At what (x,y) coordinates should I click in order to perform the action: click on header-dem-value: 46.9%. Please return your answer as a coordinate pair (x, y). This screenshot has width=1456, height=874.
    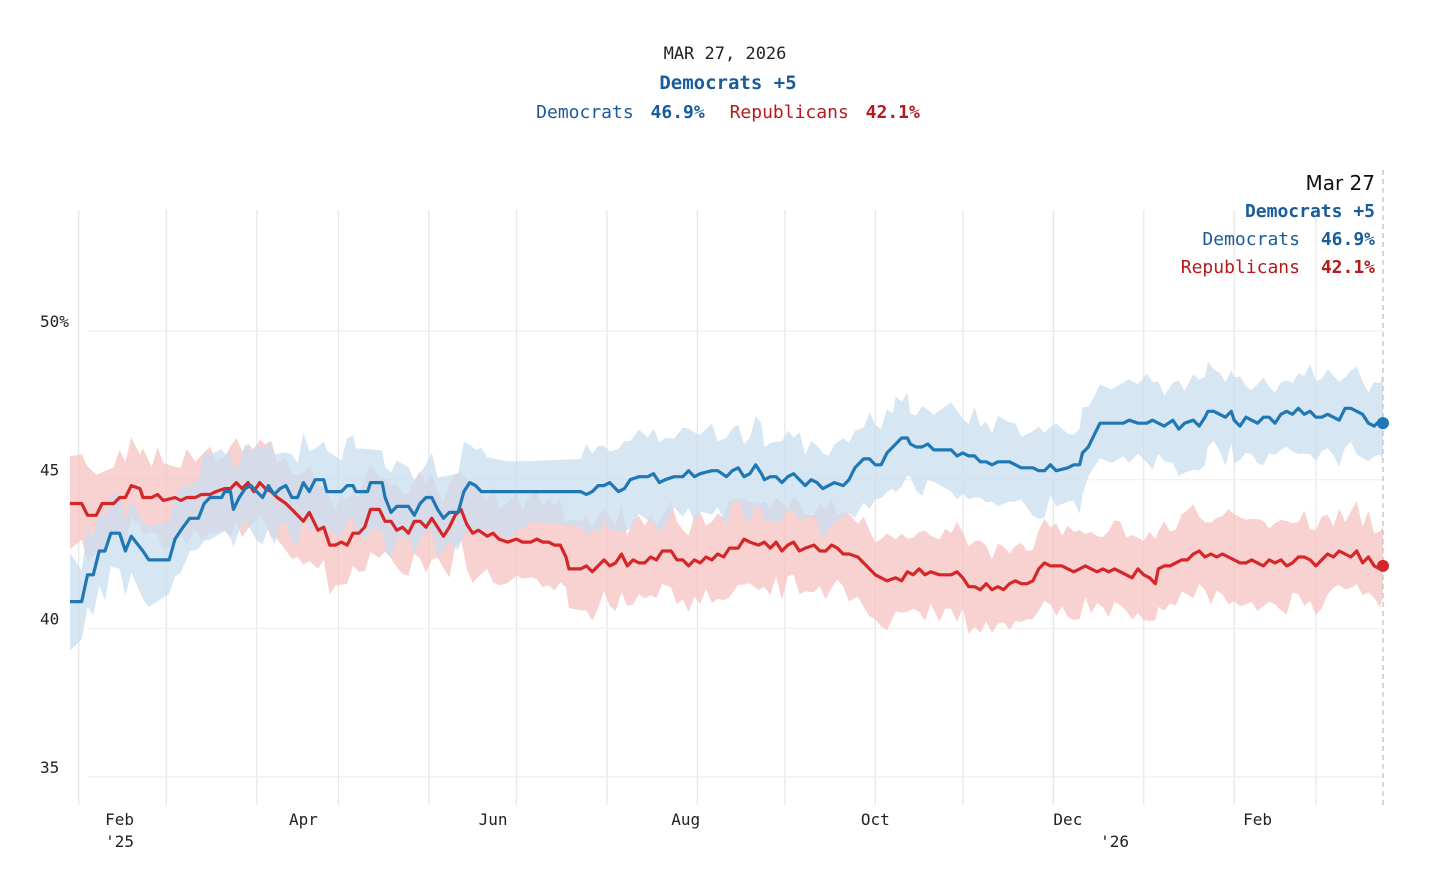
    Looking at the image, I should click on (678, 112).